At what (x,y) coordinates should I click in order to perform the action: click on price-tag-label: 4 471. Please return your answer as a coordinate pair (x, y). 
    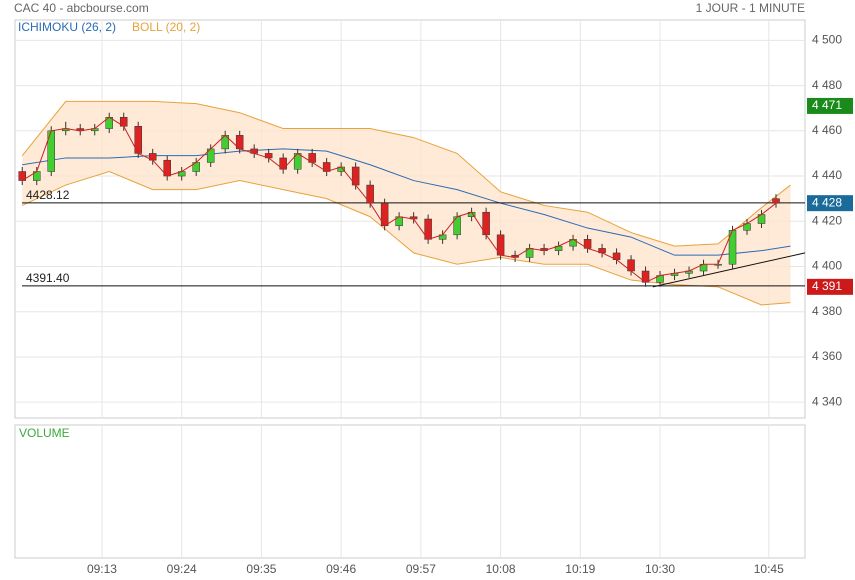
    Looking at the image, I should click on (827, 105).